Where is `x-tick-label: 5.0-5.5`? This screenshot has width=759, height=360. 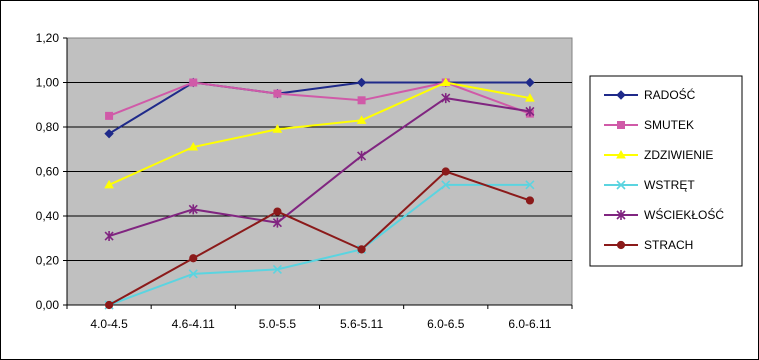 x-tick-label: 5.0-5.5 is located at coordinates (278, 324).